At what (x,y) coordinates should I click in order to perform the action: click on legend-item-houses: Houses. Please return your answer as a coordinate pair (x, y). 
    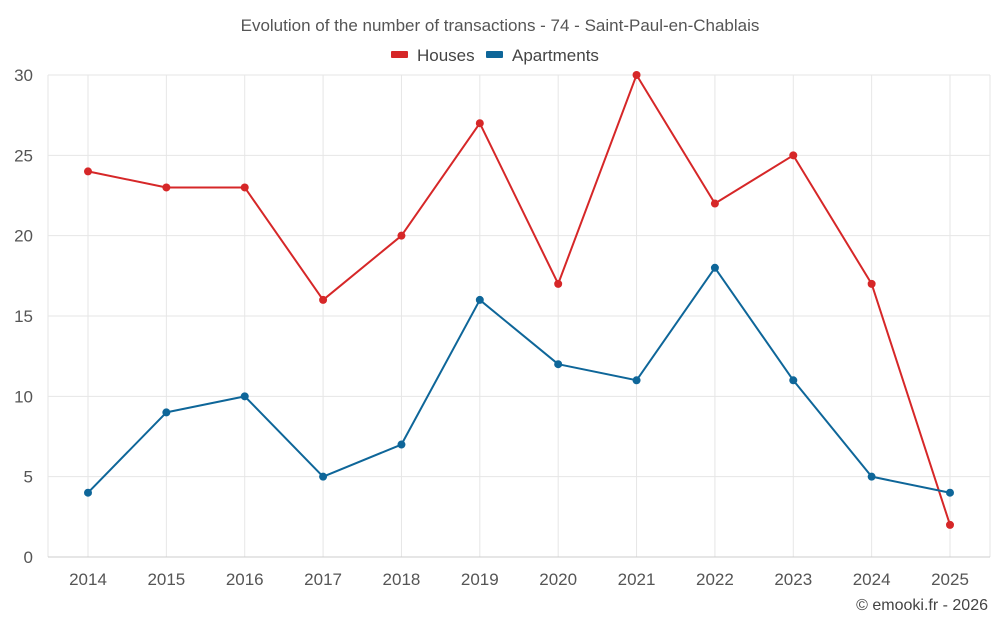
    Looking at the image, I should click on (433, 55).